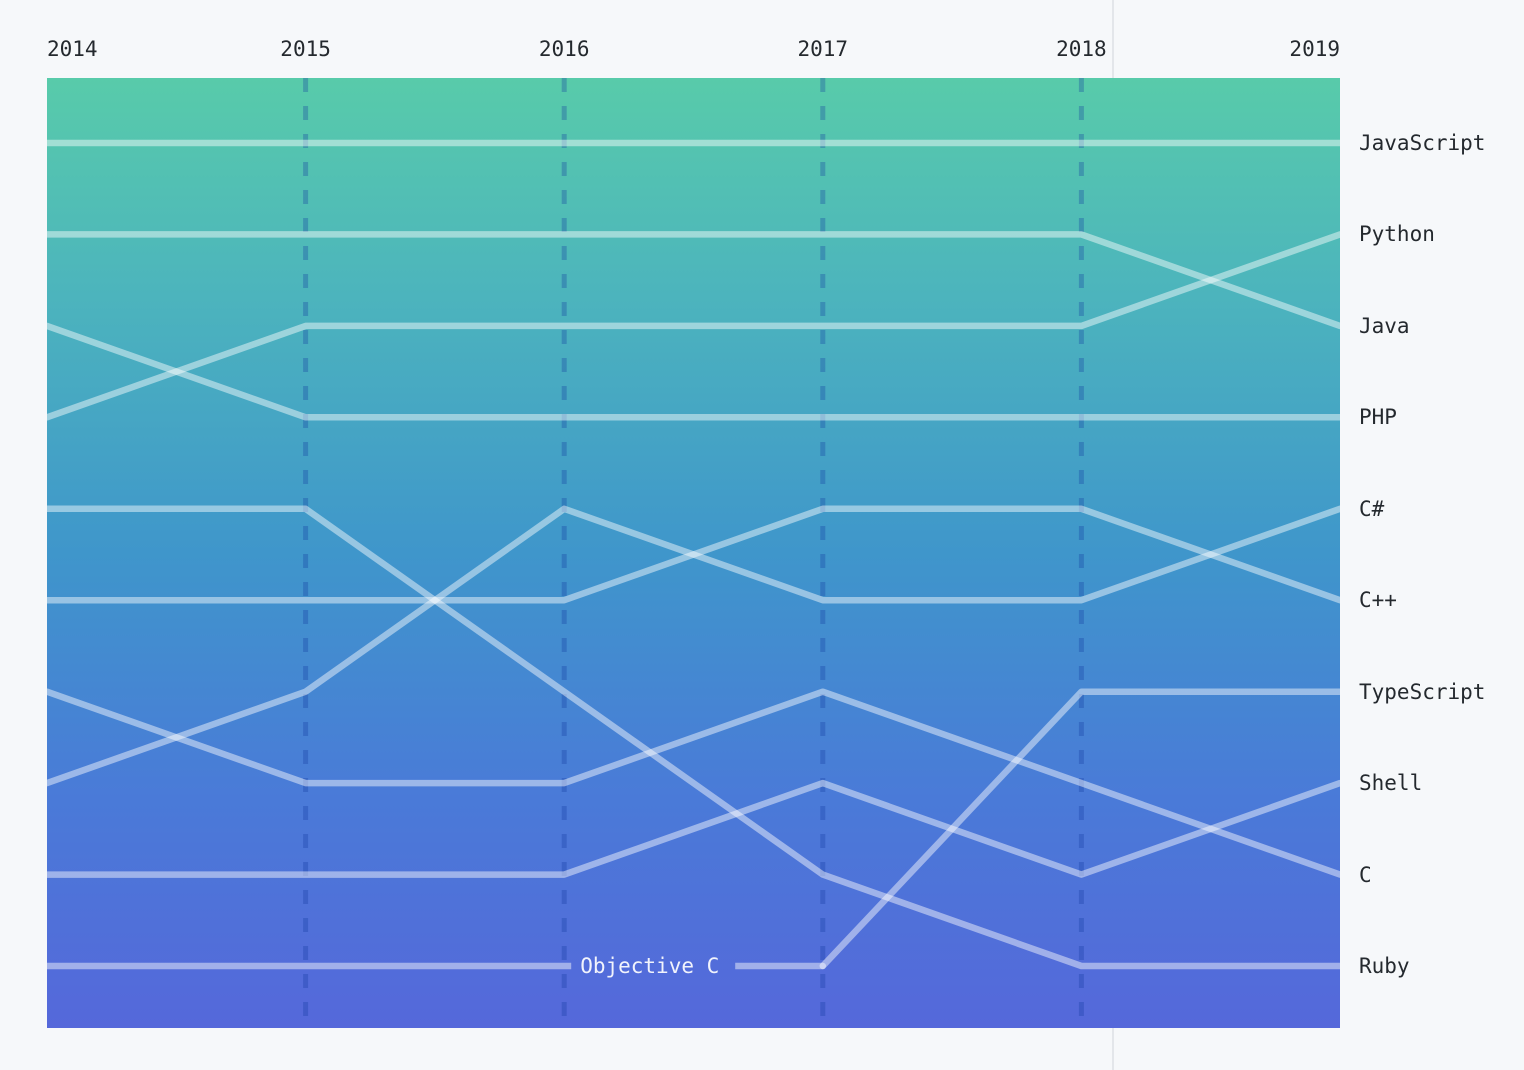 Image resolution: width=1524 pixels, height=1070 pixels. Describe the element at coordinates (564, 49) in the screenshot. I see `year-label-2016: 2016` at that location.